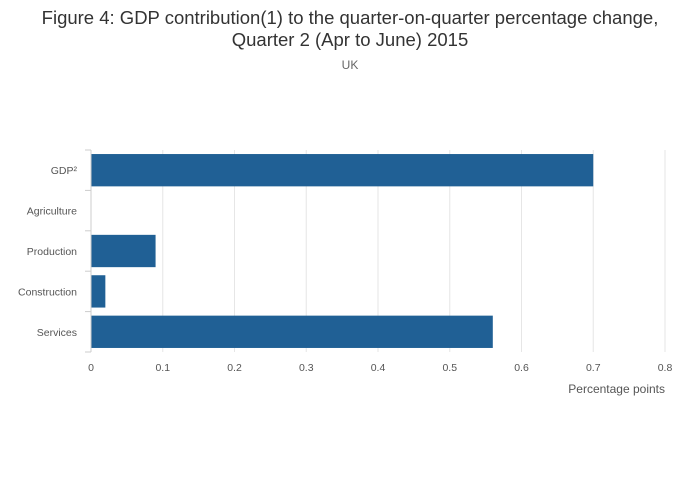 Image resolution: width=700 pixels, height=502 pixels. I want to click on chart-subtitle: UK, so click(350, 65).